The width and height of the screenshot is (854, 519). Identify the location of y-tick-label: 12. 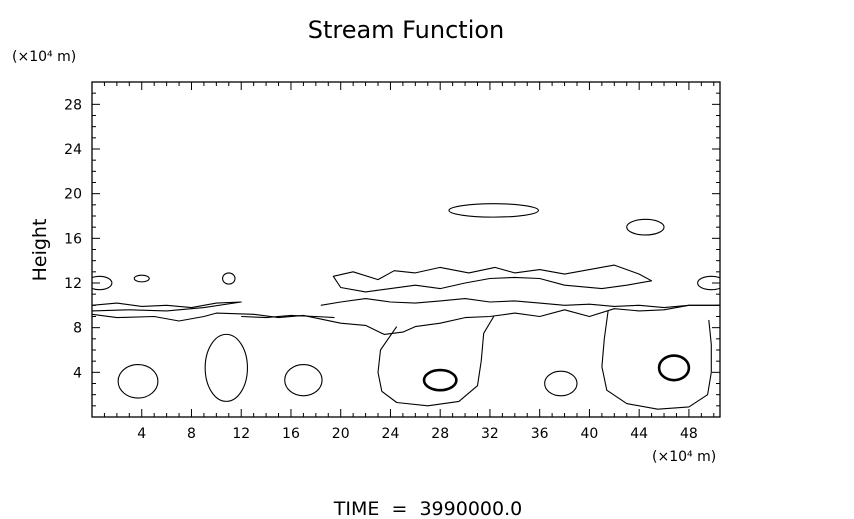
(73, 284).